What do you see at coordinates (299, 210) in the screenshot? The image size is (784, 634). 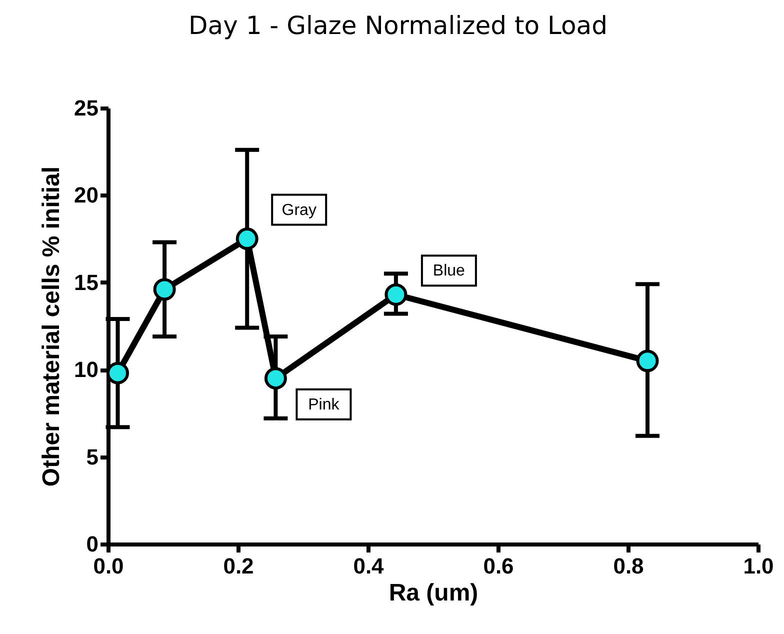 I see `annotation: Gray` at bounding box center [299, 210].